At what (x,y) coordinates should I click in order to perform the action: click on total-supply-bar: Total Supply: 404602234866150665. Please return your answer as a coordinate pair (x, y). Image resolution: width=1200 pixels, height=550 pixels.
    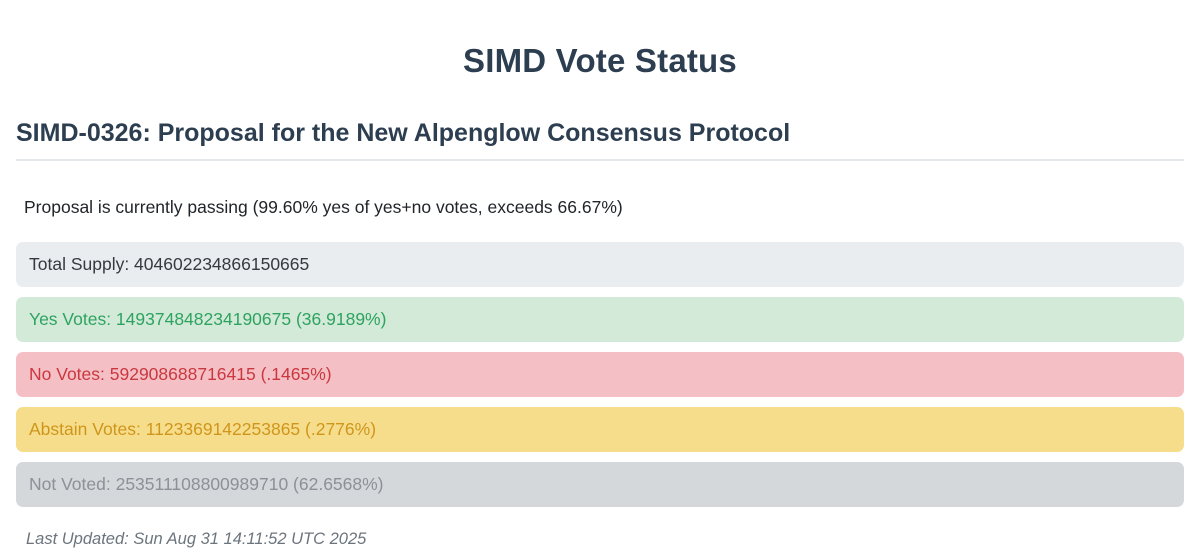
    Looking at the image, I should click on (600, 264).